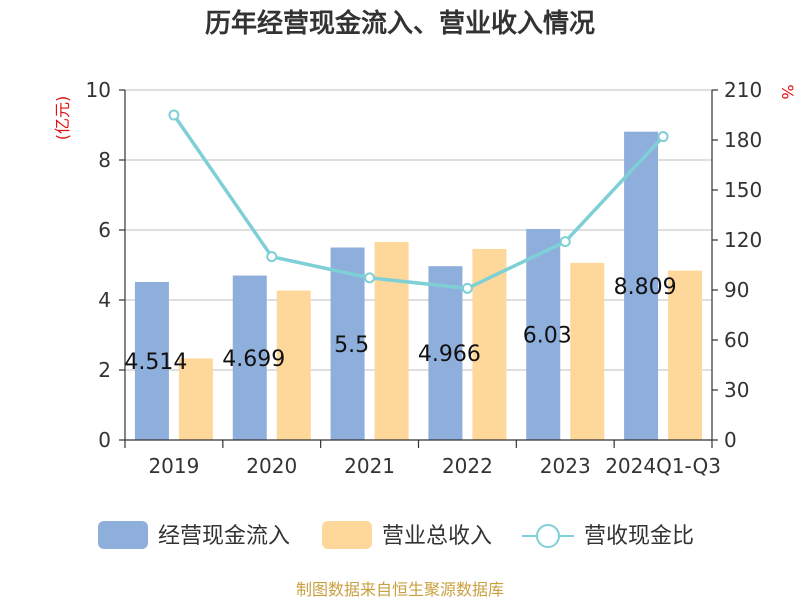 This screenshot has width=800, height=600. I want to click on x-axis-tick-label: 2020, so click(271, 466).